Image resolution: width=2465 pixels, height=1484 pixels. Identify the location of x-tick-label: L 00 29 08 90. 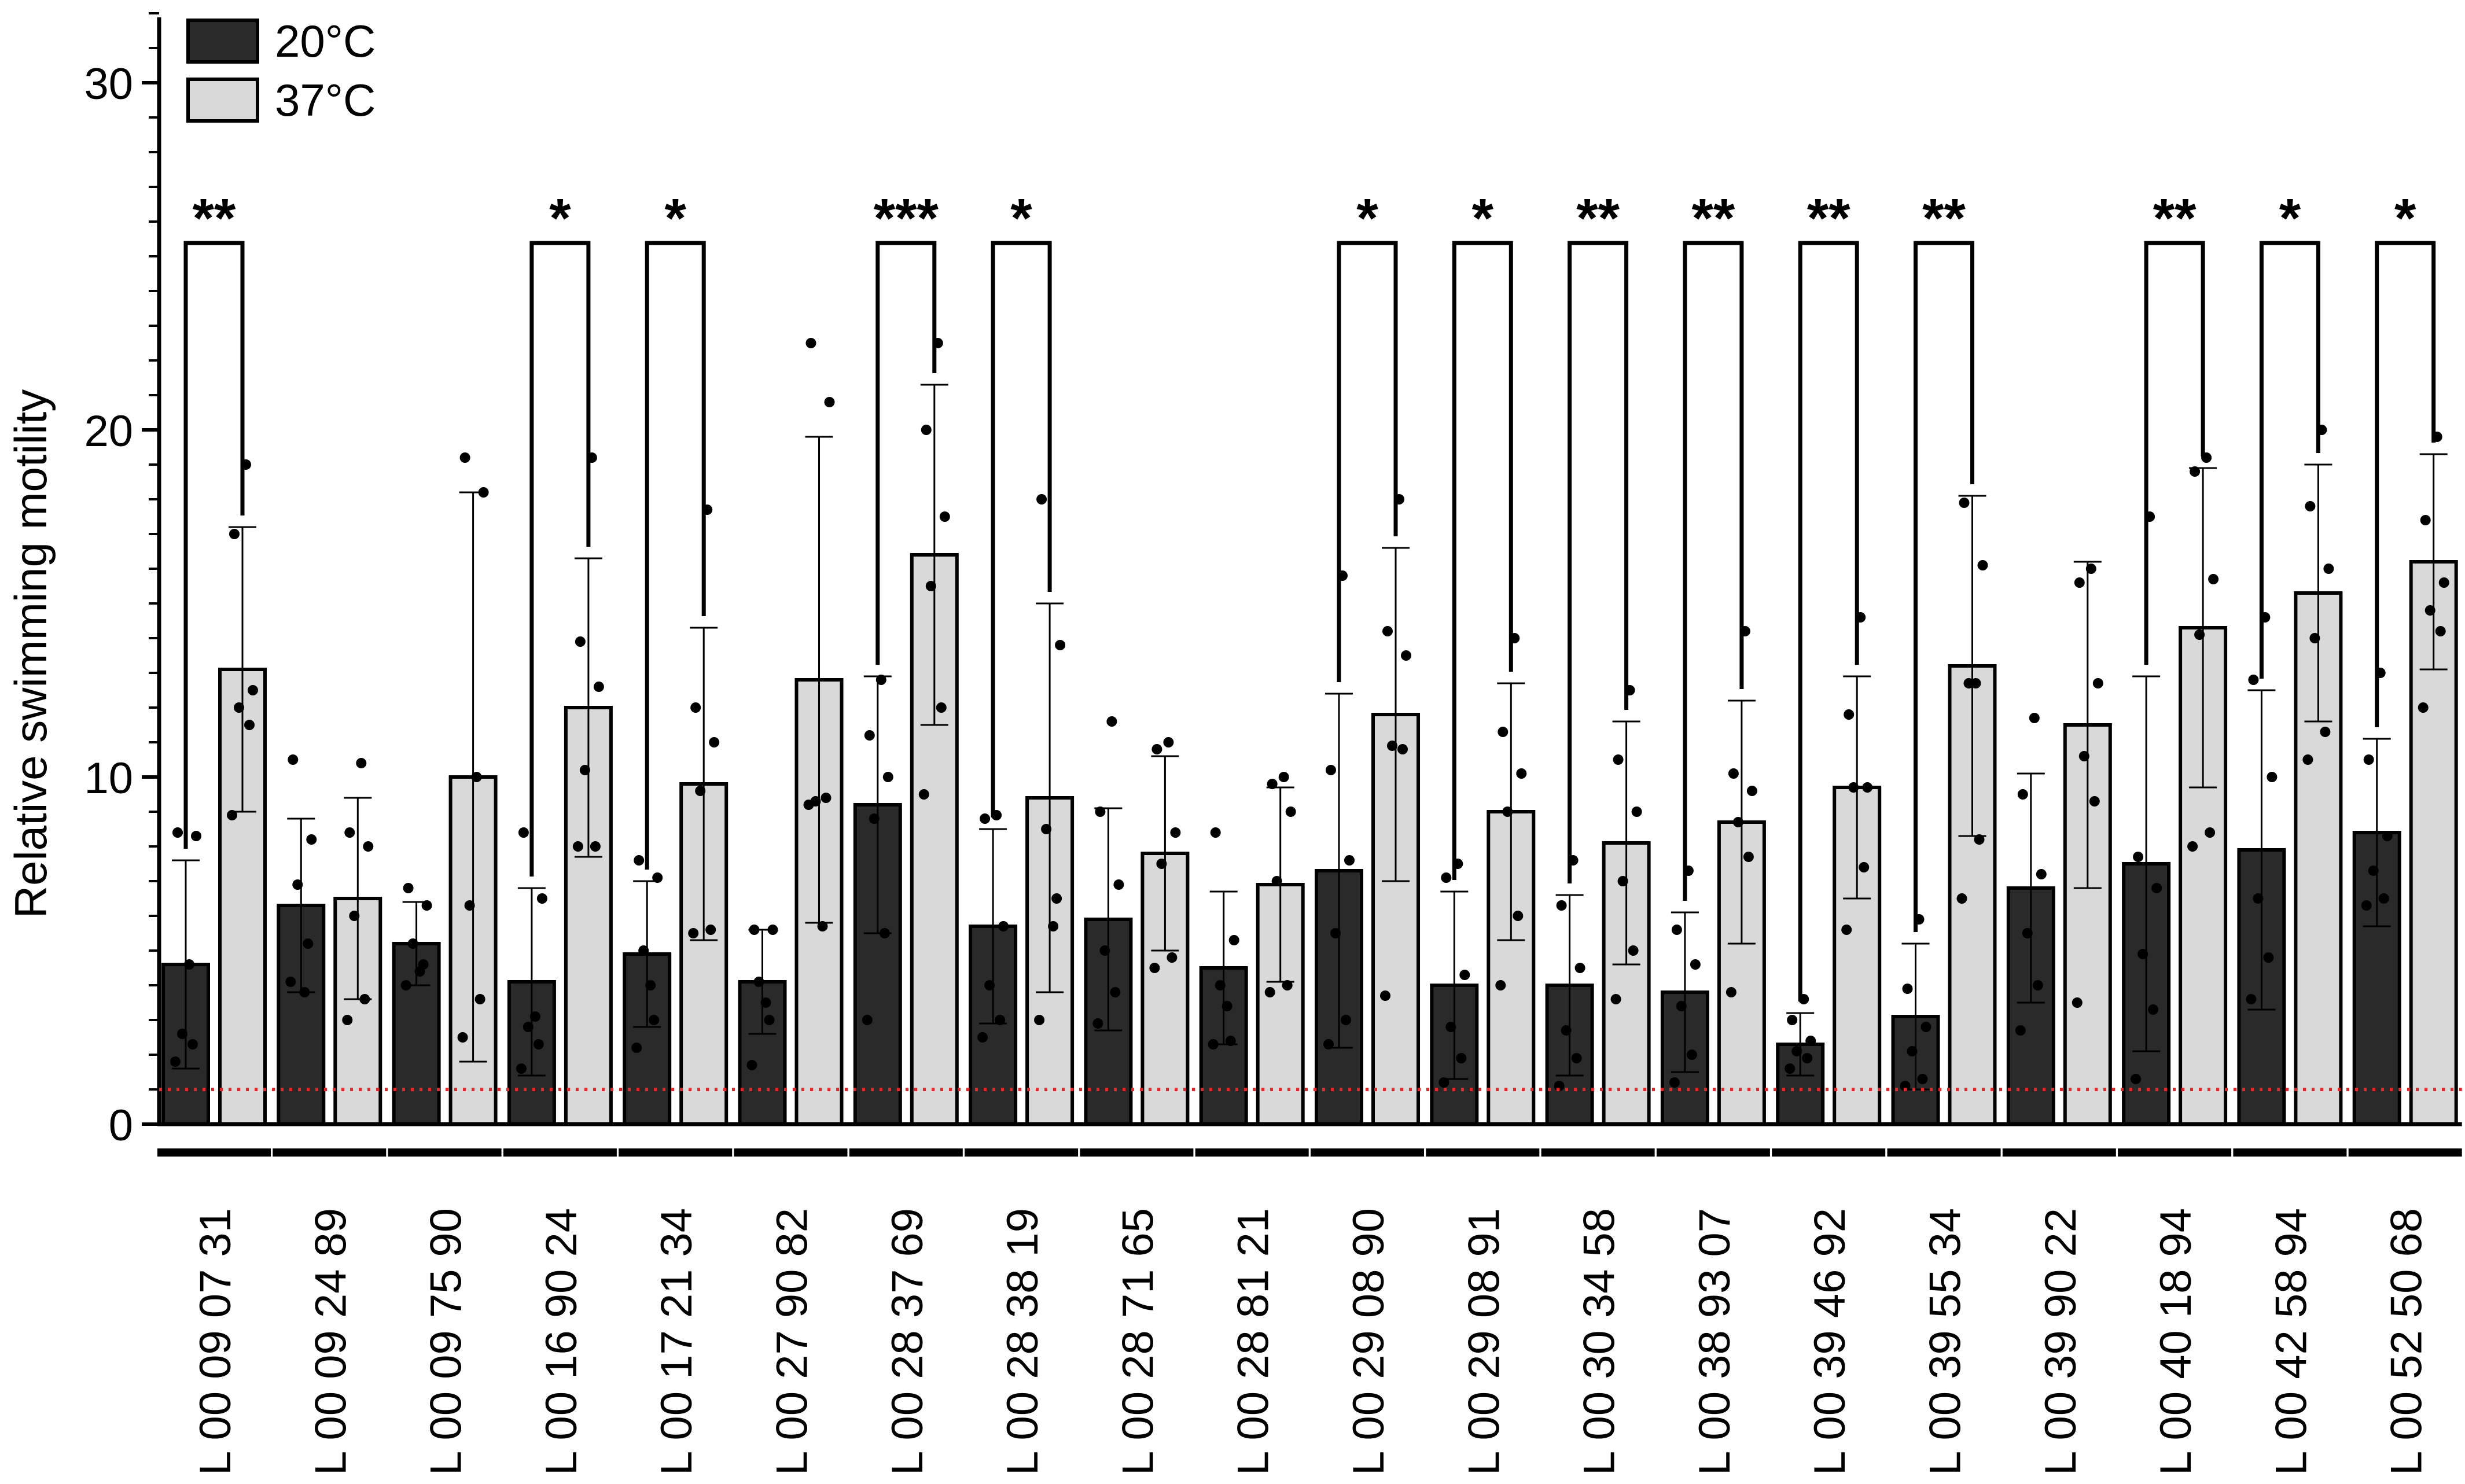
(1368, 1342).